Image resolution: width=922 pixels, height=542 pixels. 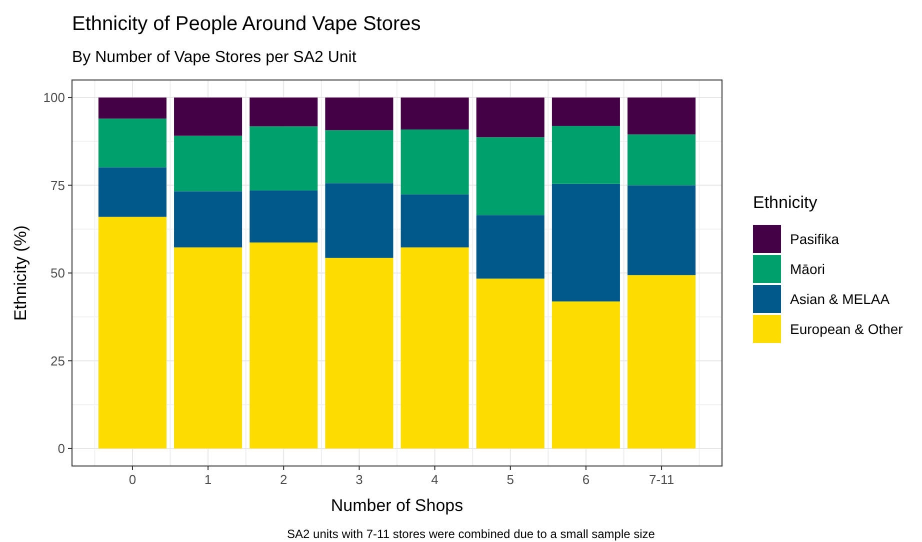 I want to click on x-tick-label: 1, so click(x=208, y=479).